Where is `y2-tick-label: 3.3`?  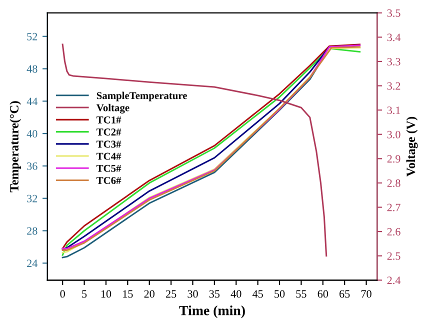
y2-tick-label: 3.3 is located at coordinates (393, 62).